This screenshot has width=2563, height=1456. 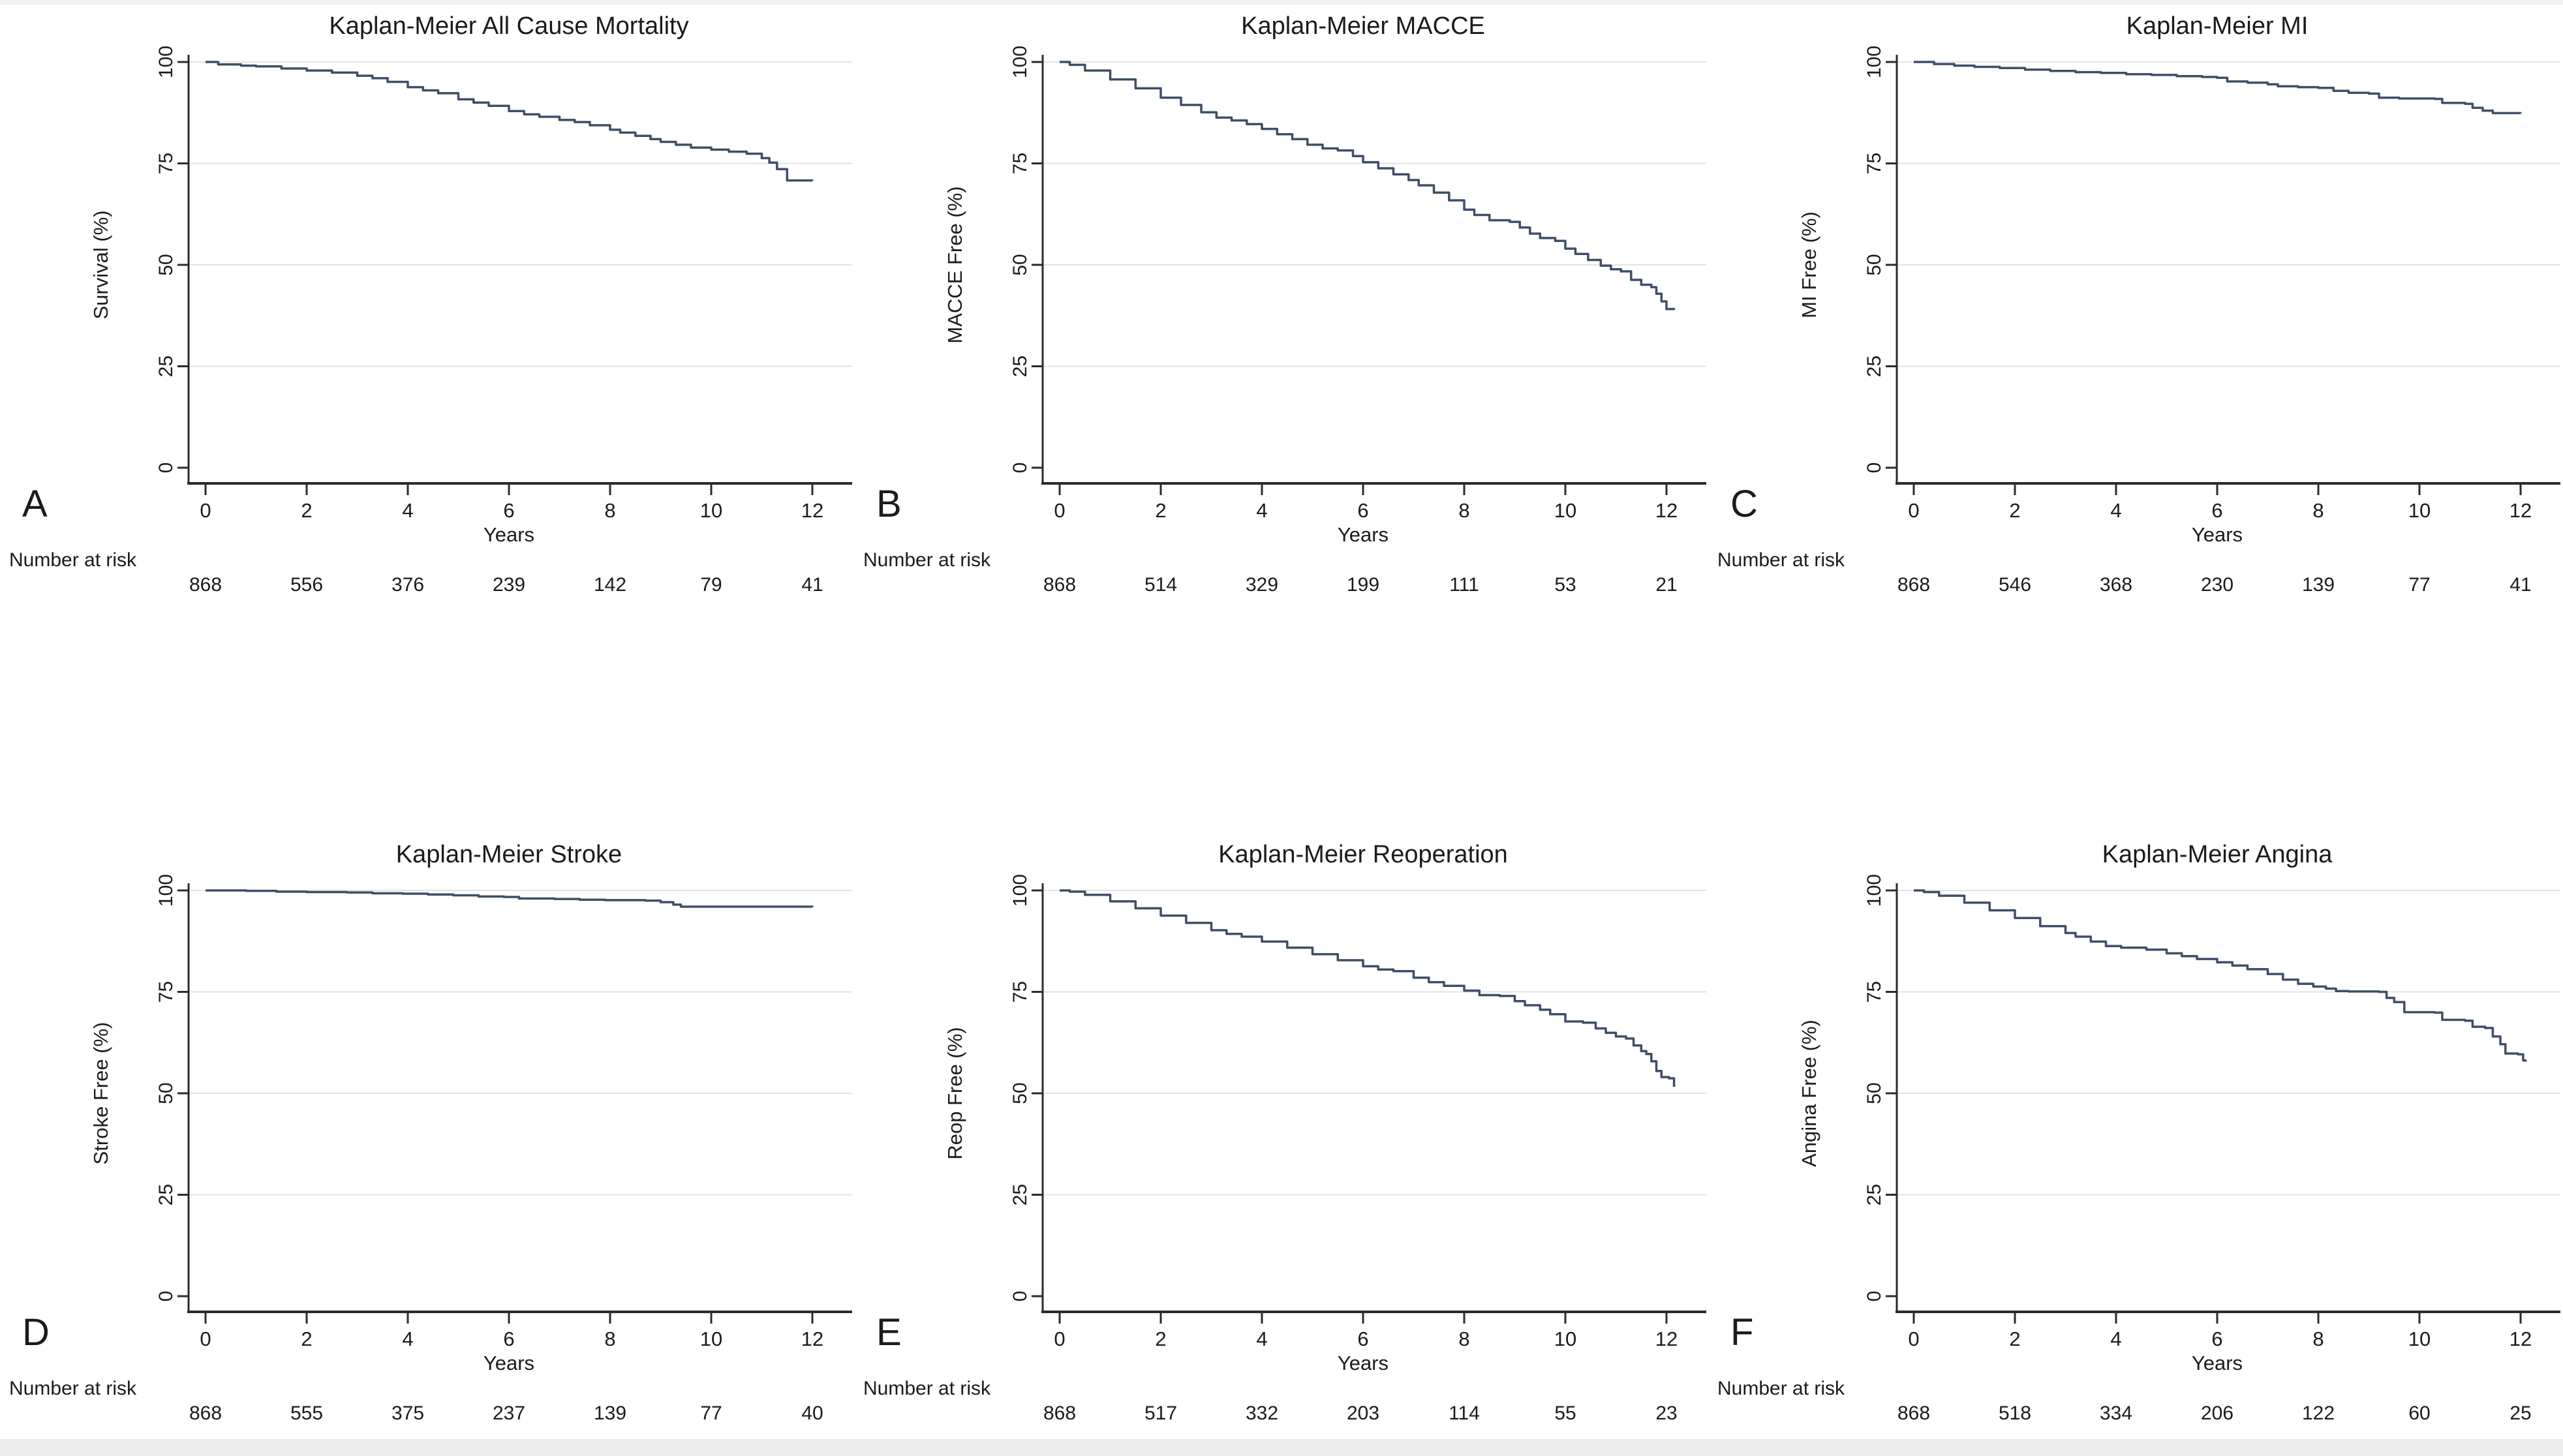 I want to click on number-at-risk-value: 517, so click(x=1160, y=1413).